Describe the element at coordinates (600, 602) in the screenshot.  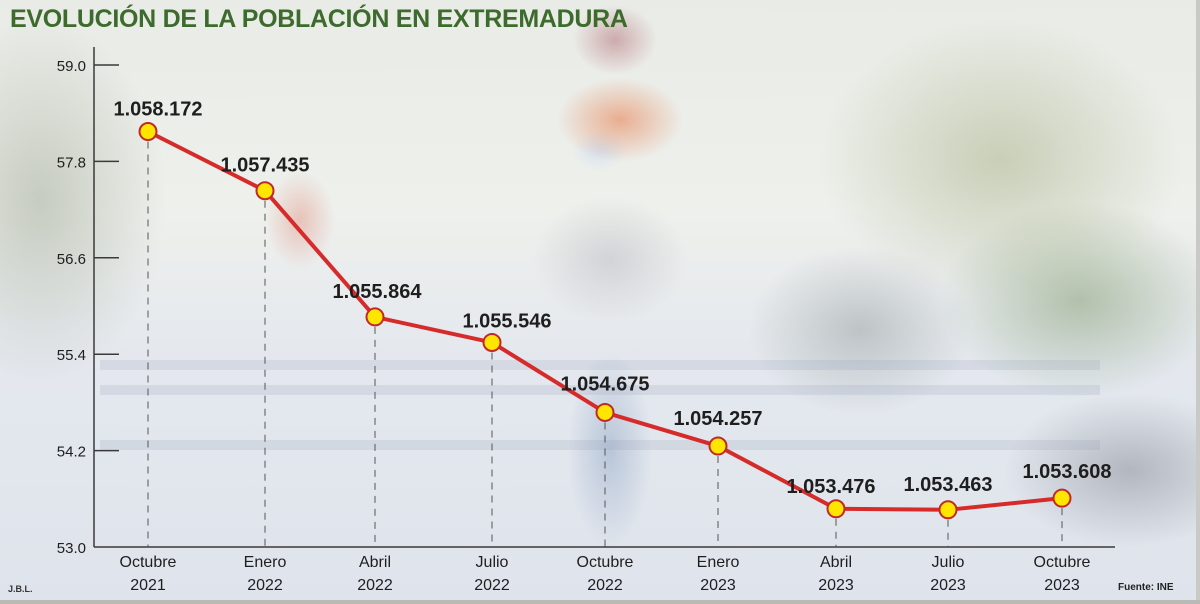
I see `frame-bottom` at that location.